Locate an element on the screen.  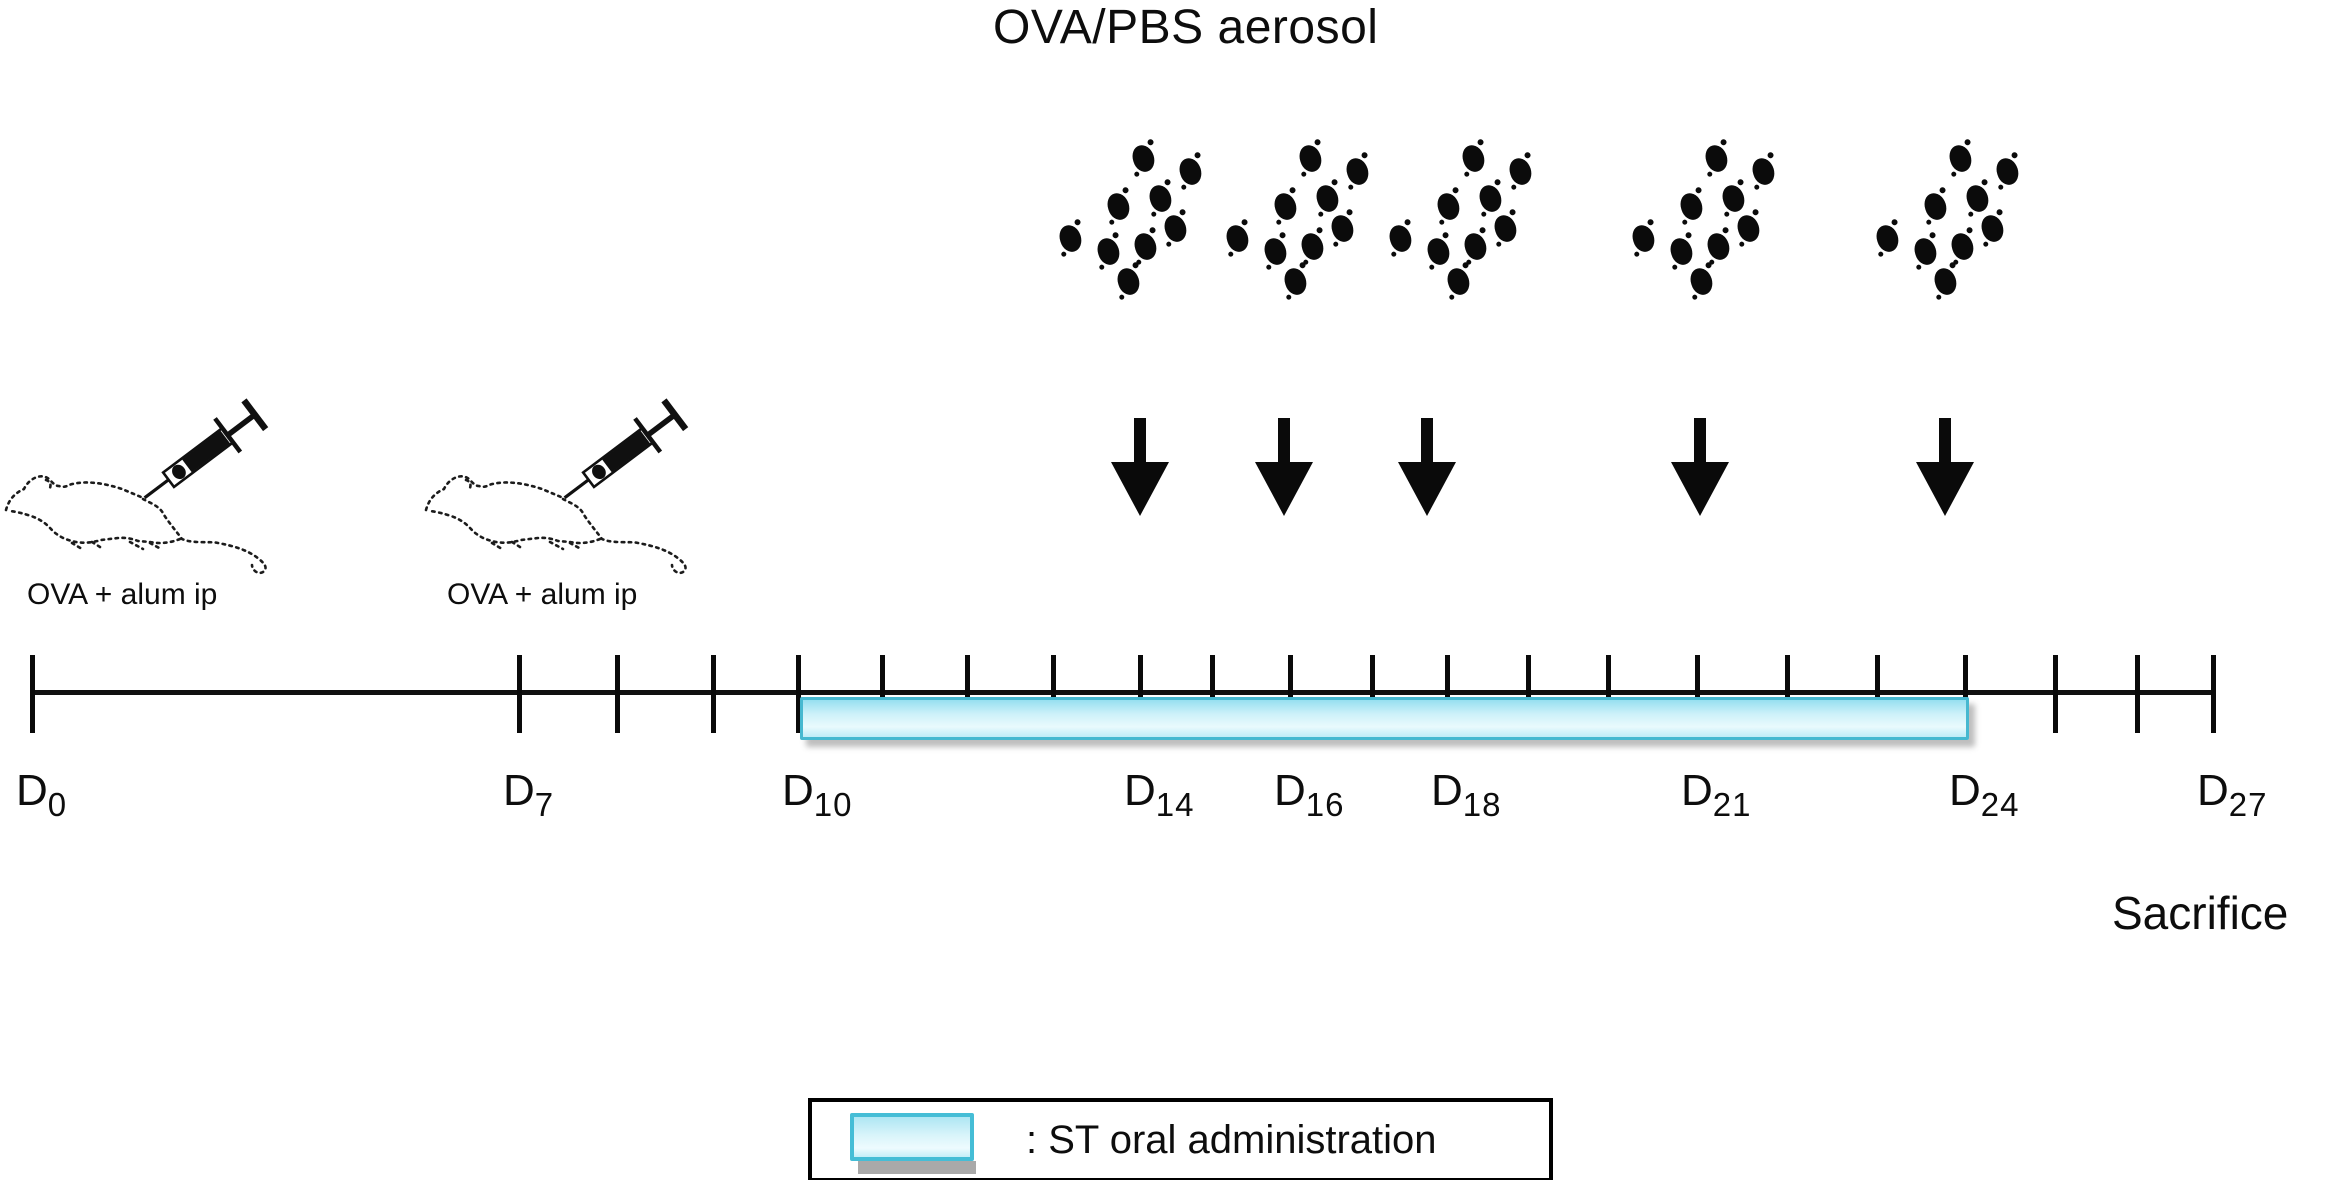
day-label-sub: 14 is located at coordinates (1175, 804).